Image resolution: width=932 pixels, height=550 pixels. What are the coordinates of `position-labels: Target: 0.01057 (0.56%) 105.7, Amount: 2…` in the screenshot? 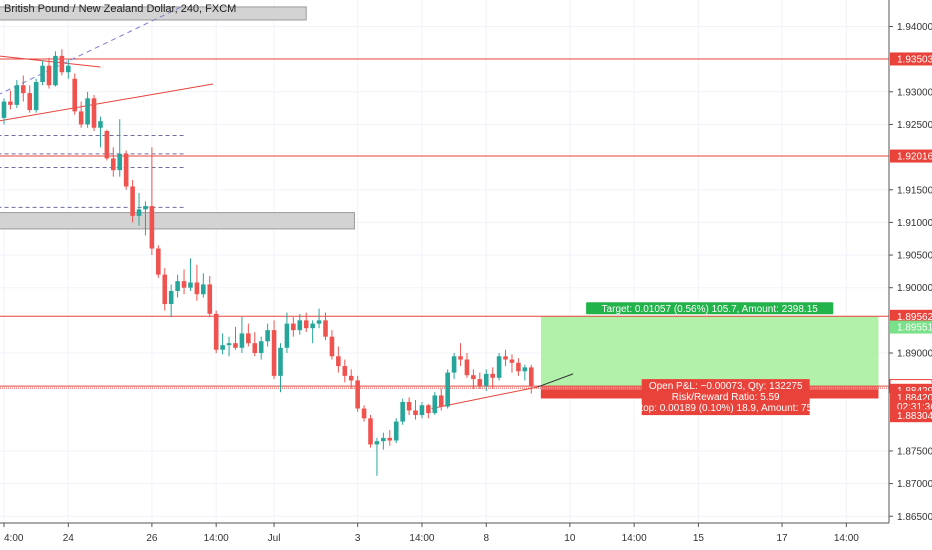 It's located at (710, 359).